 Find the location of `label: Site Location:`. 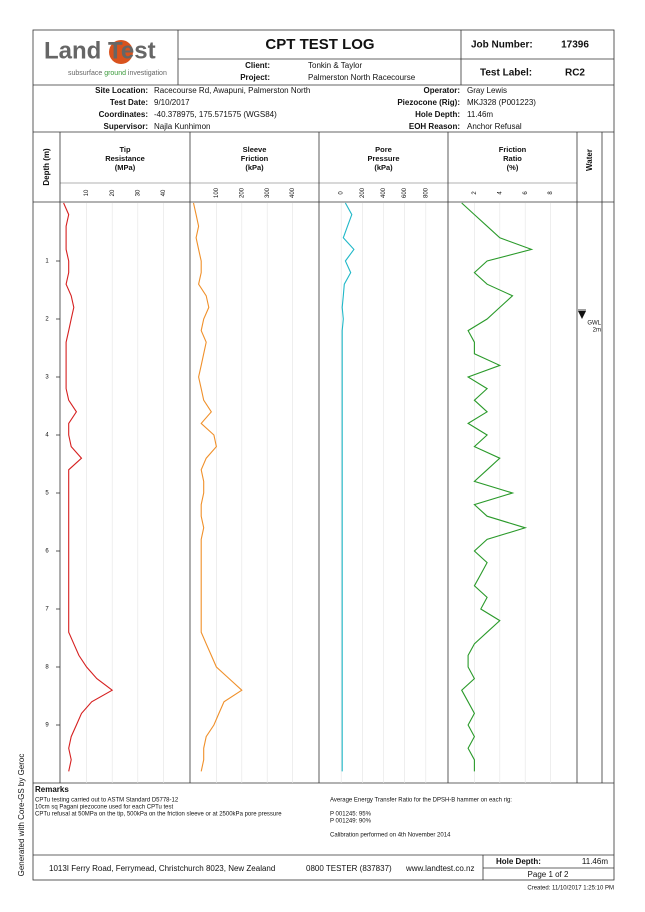

label: Site Location: is located at coordinates (121, 90).